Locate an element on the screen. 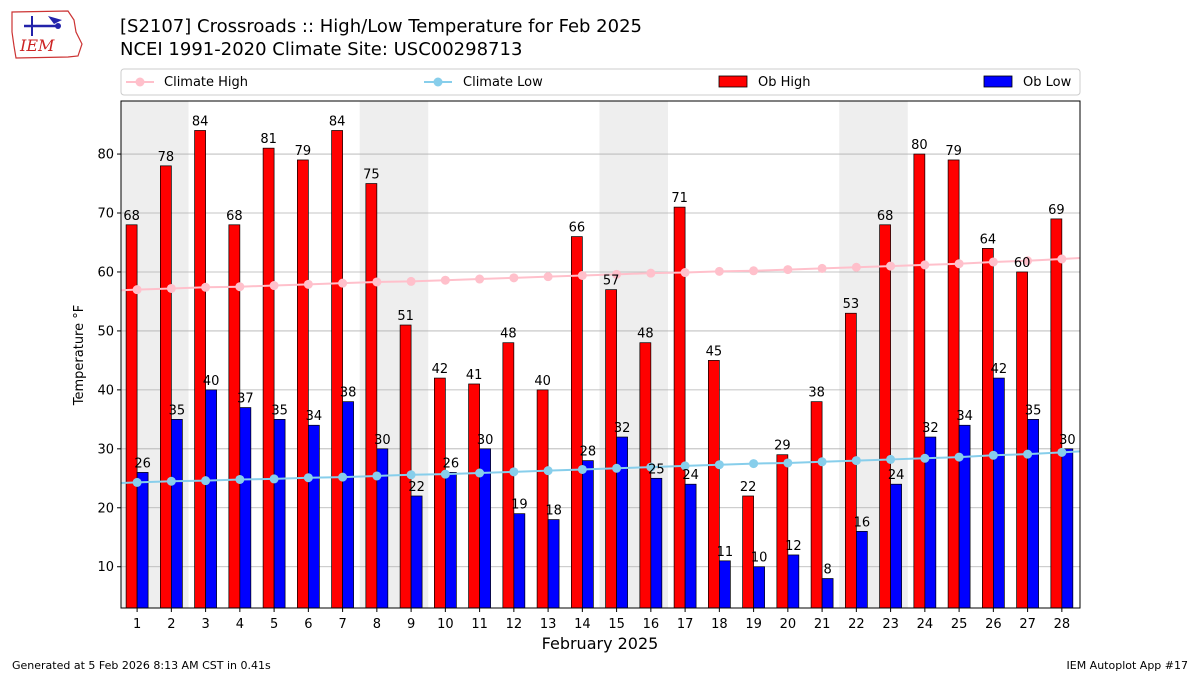  x-tick-label: 2 is located at coordinates (171, 624).